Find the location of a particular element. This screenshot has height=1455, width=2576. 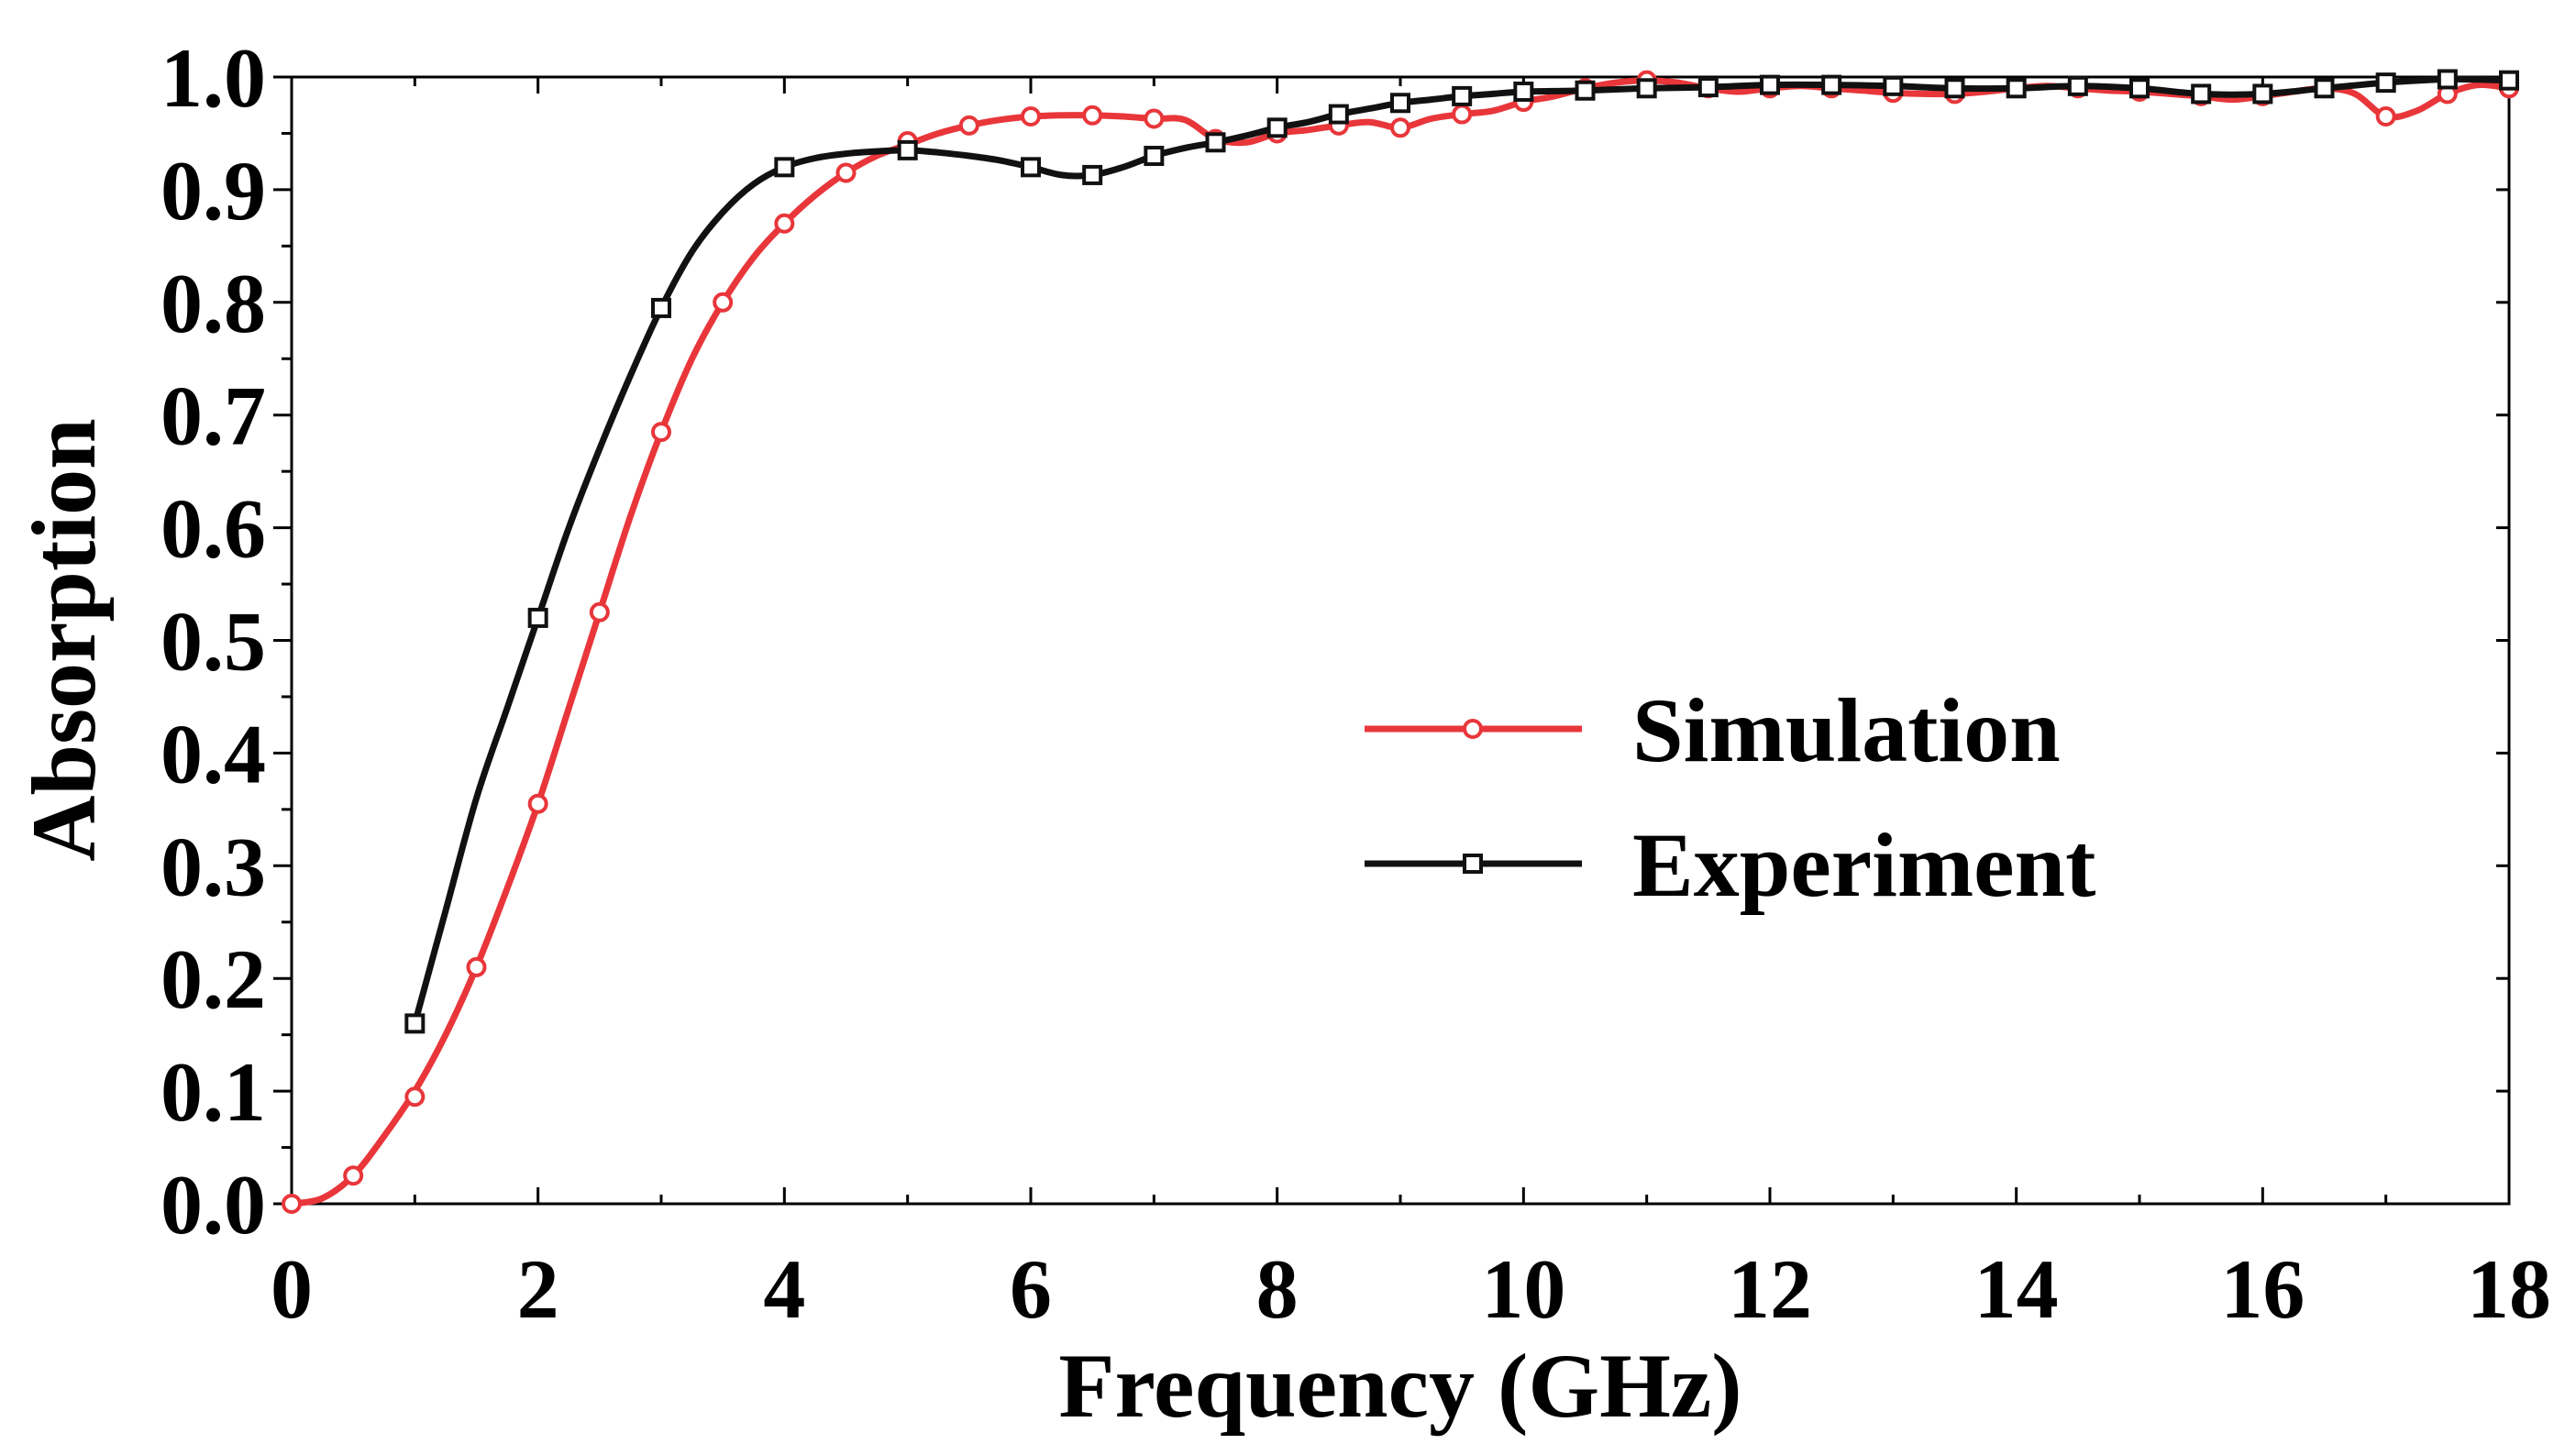

x-tick-label: 4 is located at coordinates (784, 1289).